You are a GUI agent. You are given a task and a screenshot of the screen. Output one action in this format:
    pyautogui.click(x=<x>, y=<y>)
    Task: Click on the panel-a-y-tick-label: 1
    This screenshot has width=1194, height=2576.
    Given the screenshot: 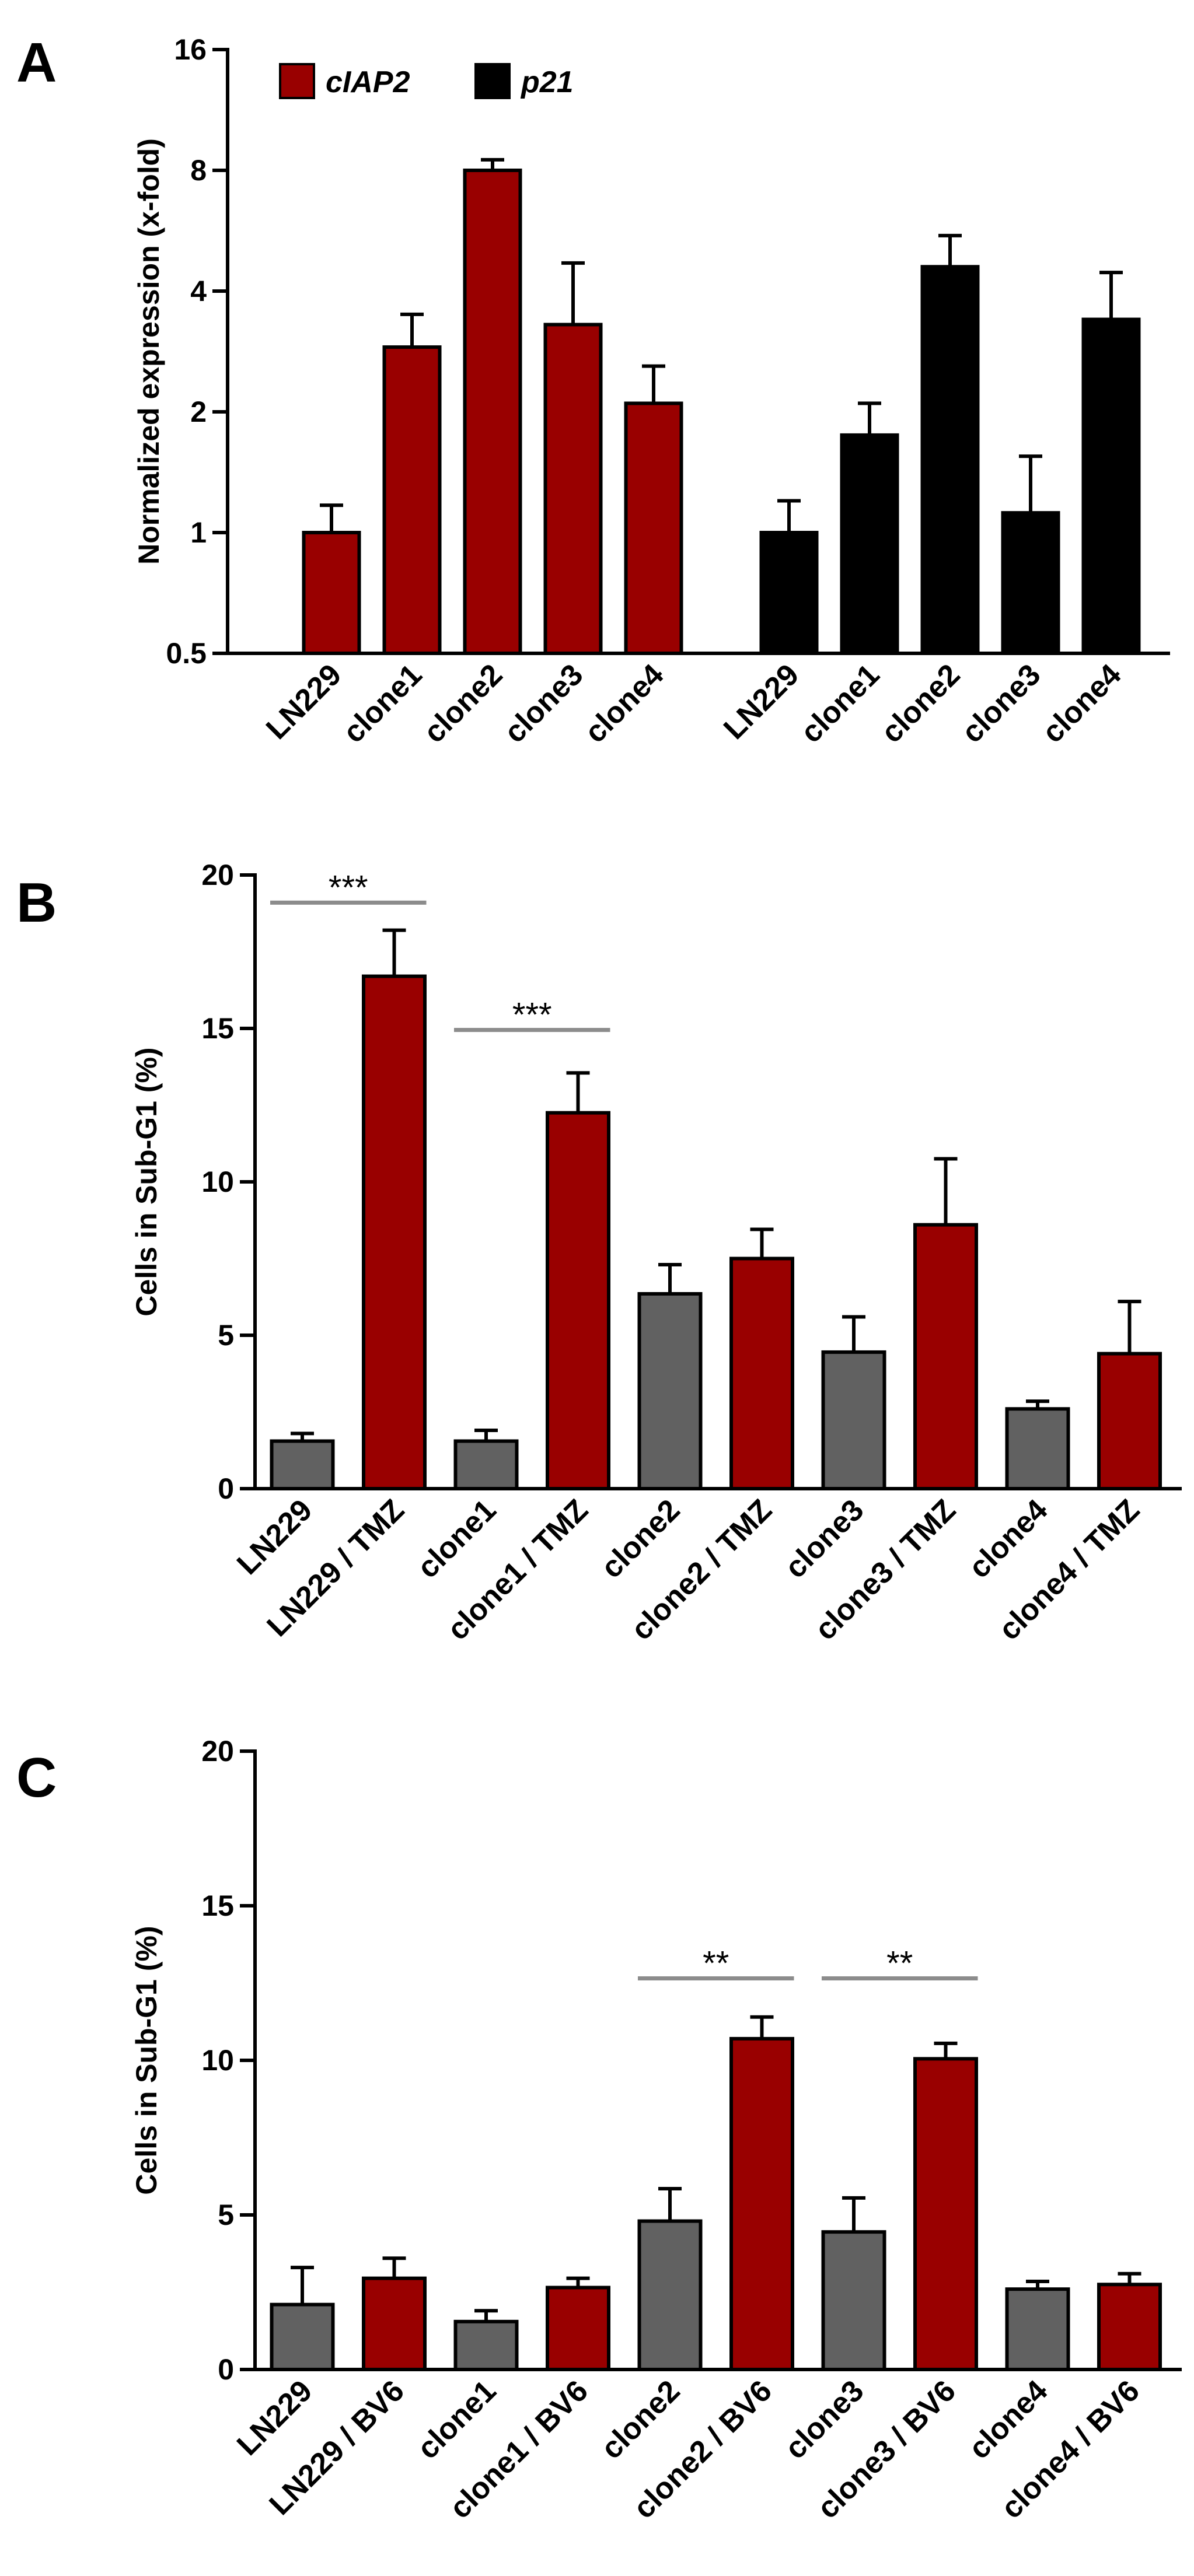 What is the action you would take?
    pyautogui.click(x=198, y=532)
    